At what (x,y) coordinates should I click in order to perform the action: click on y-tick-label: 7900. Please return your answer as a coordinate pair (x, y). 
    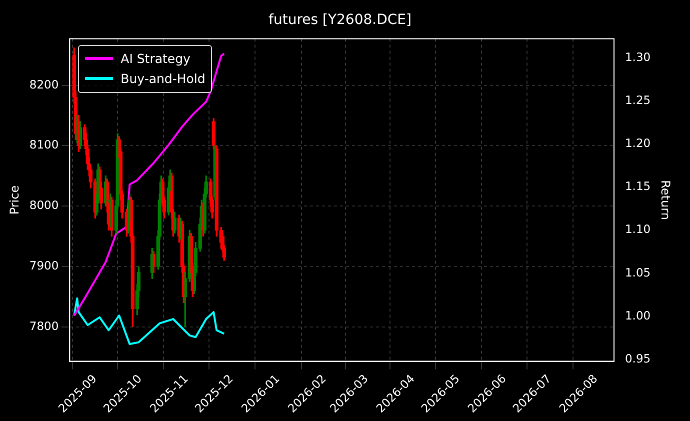
    Looking at the image, I should click on (44, 265).